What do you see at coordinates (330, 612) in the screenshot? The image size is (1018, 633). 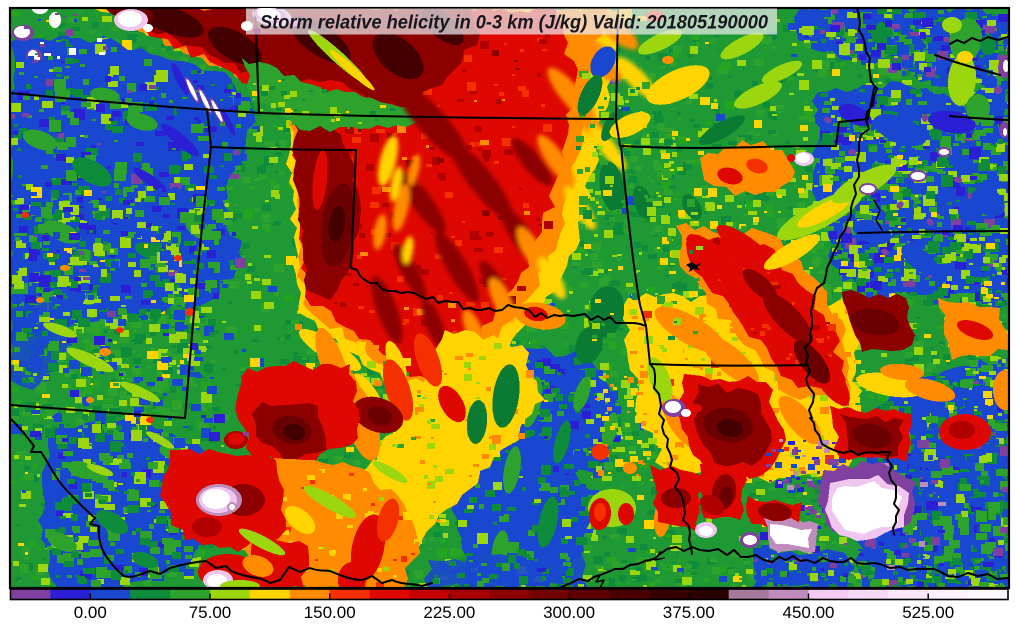 I see `svg-text: 150.00` at bounding box center [330, 612].